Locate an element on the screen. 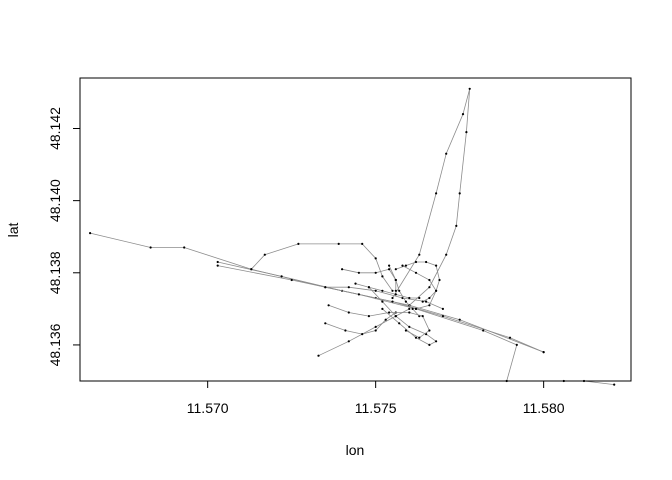 The image size is (672, 480). y-tick-label: 48.138 is located at coordinates (55, 272).